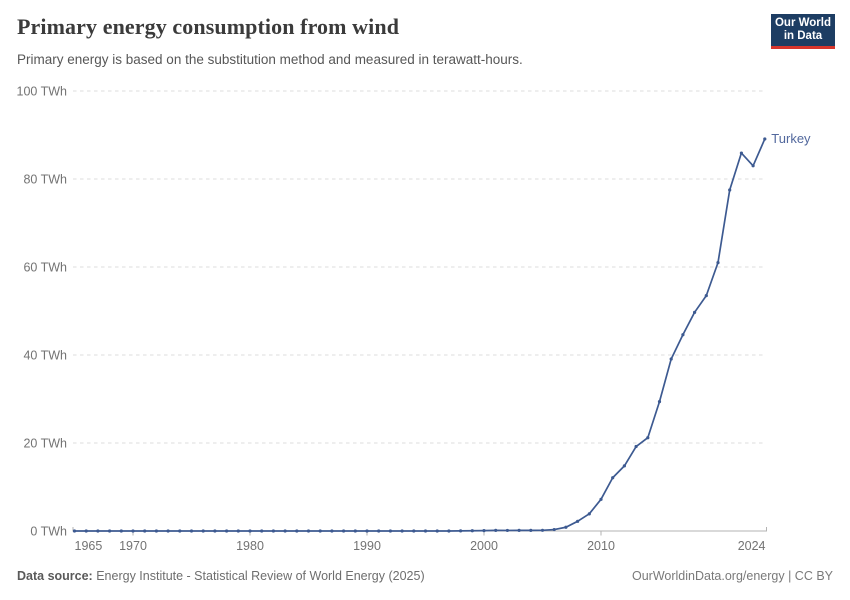  I want to click on x-axis-tick-label: 1990, so click(367, 546).